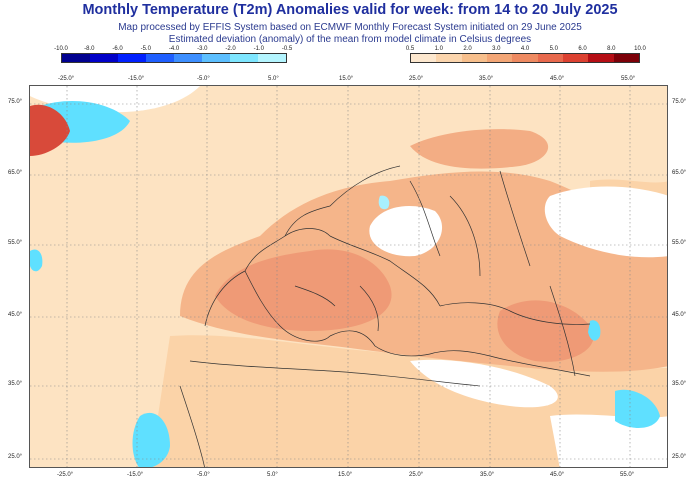 This screenshot has height=495, width=700. I want to click on cold-anomaly-arabia, so click(637, 408).